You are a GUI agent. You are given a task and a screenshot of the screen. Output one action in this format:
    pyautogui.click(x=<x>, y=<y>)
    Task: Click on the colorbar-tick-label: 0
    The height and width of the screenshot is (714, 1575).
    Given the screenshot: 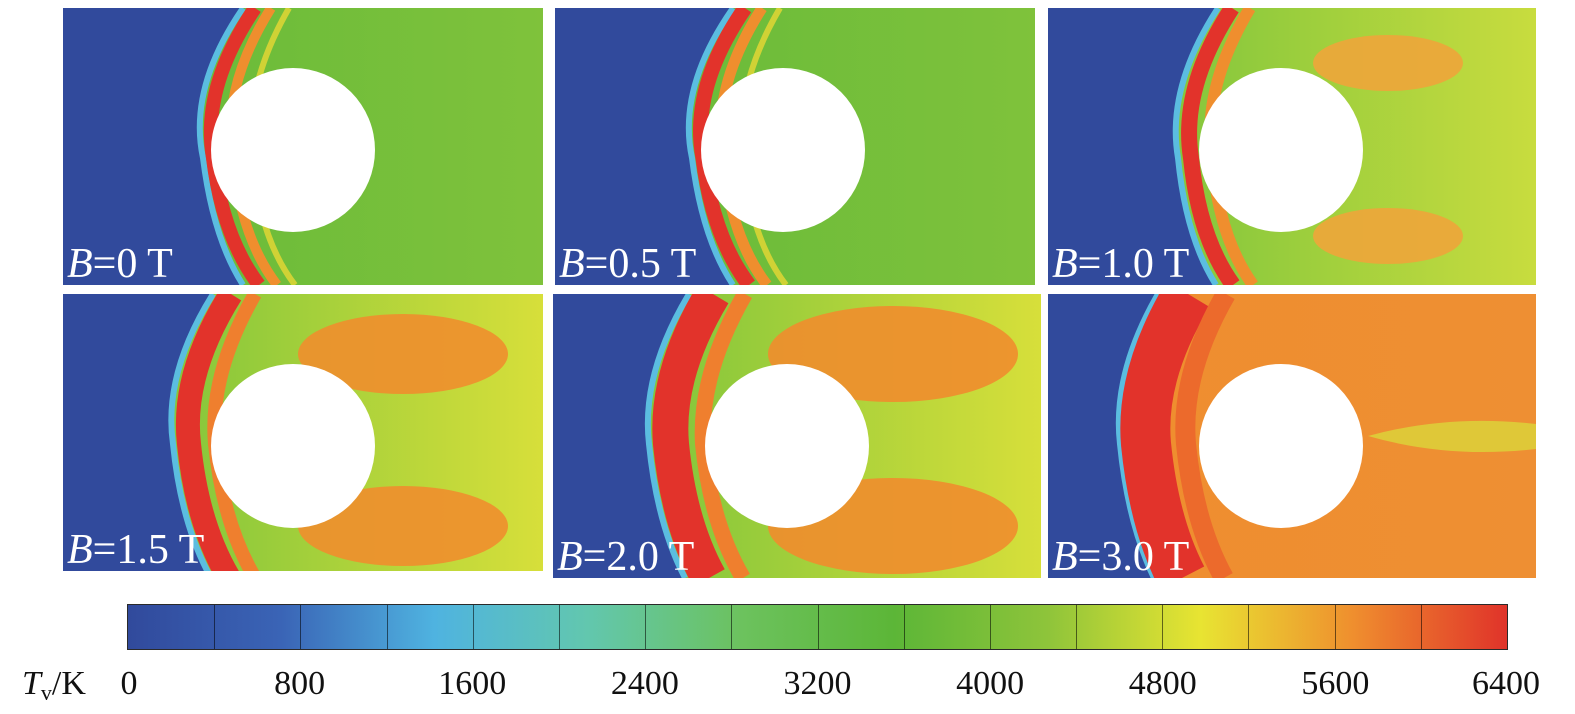 What is the action you would take?
    pyautogui.click(x=129, y=683)
    